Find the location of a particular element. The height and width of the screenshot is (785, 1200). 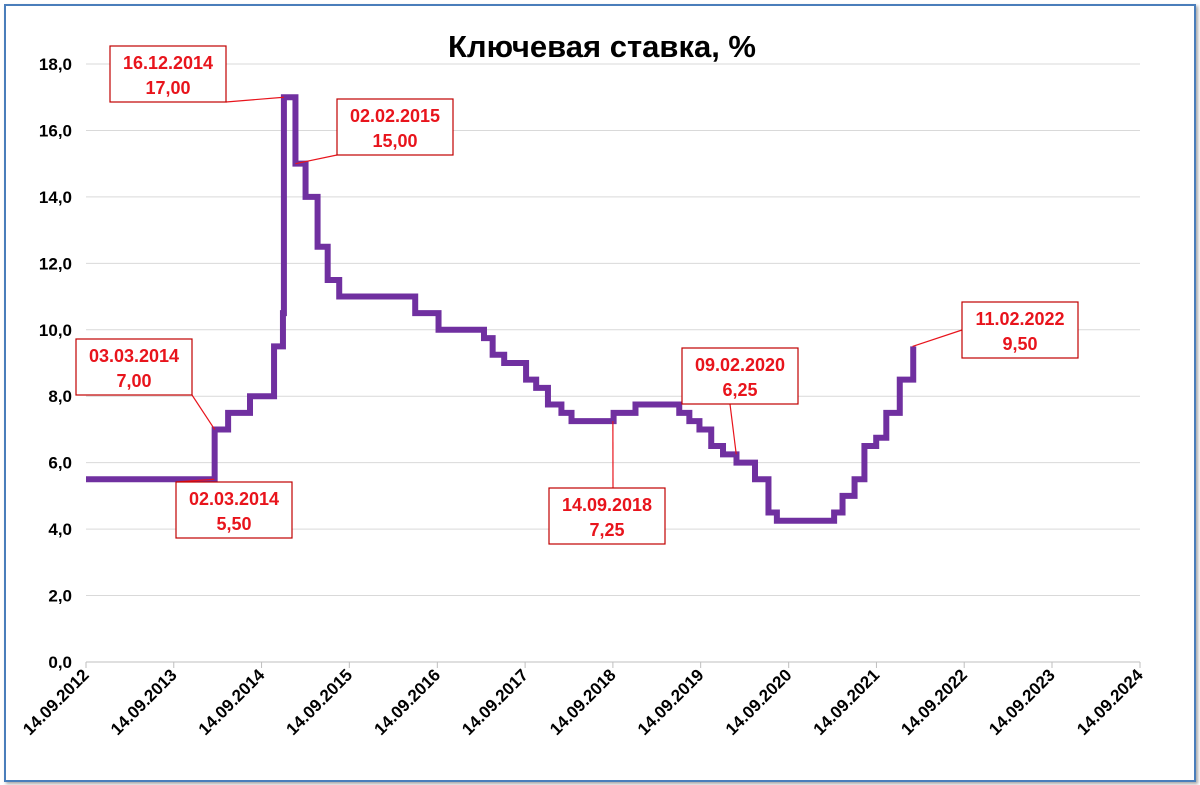

x-tick-label: 14.09.2020 is located at coordinates (759, 702).